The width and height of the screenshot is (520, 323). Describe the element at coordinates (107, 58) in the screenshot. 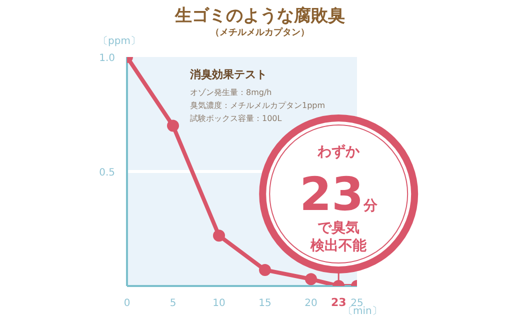

I see `y-tick-label: 1.0` at that location.